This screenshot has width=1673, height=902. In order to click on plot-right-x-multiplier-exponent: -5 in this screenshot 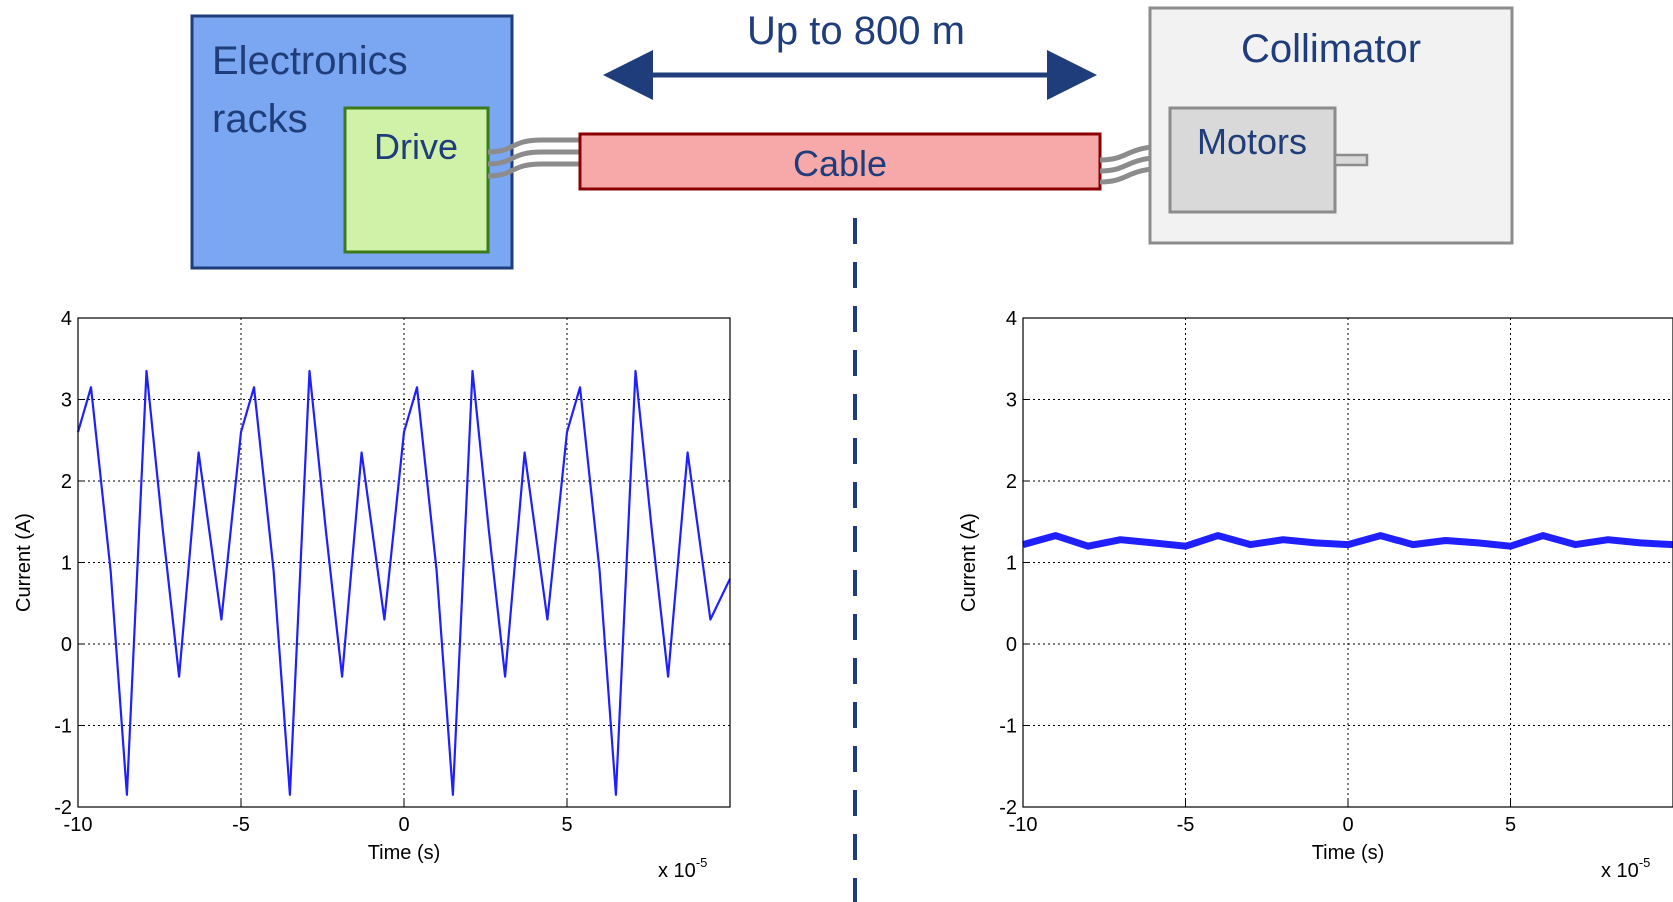, I will do `click(1645, 862)`.